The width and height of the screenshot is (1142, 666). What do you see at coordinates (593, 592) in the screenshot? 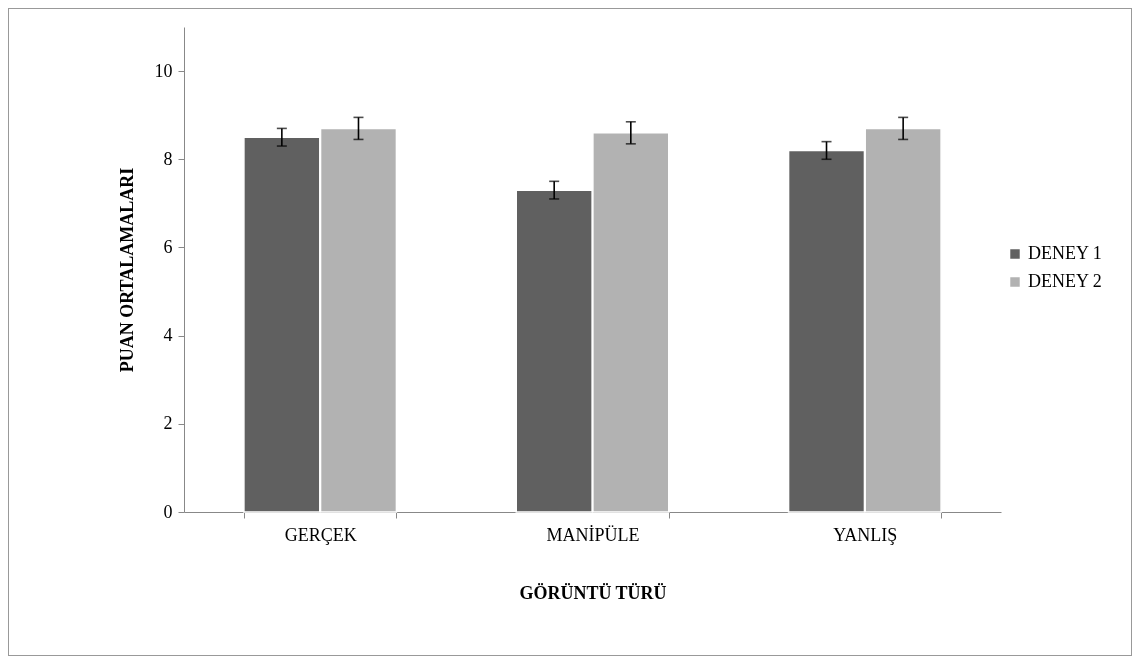
I see `x-axis-title: GÖRÜNTÜ TÜRÜ` at bounding box center [593, 592].